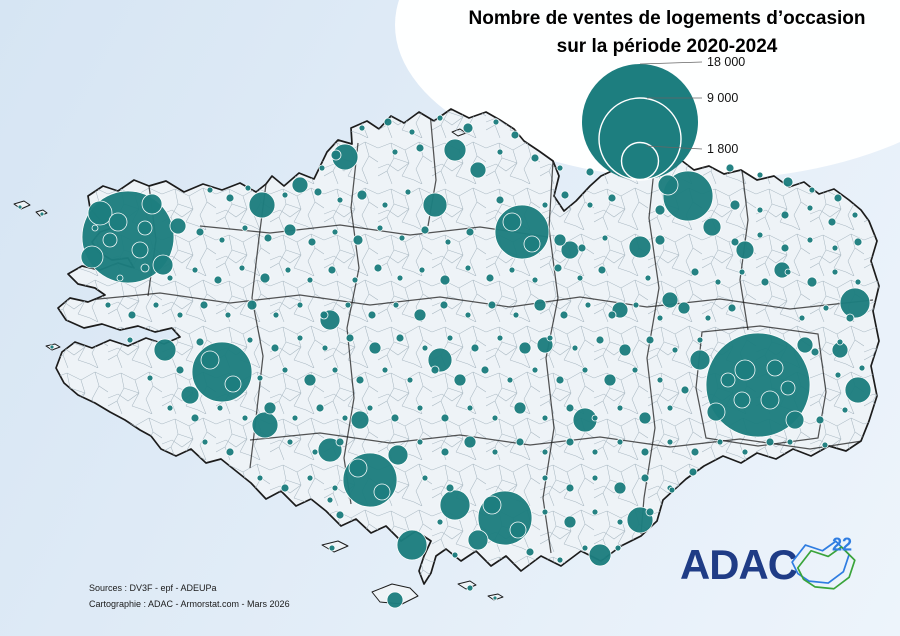  What do you see at coordinates (739, 564) in the screenshot?
I see `adac-logo-text: ADAC` at bounding box center [739, 564].